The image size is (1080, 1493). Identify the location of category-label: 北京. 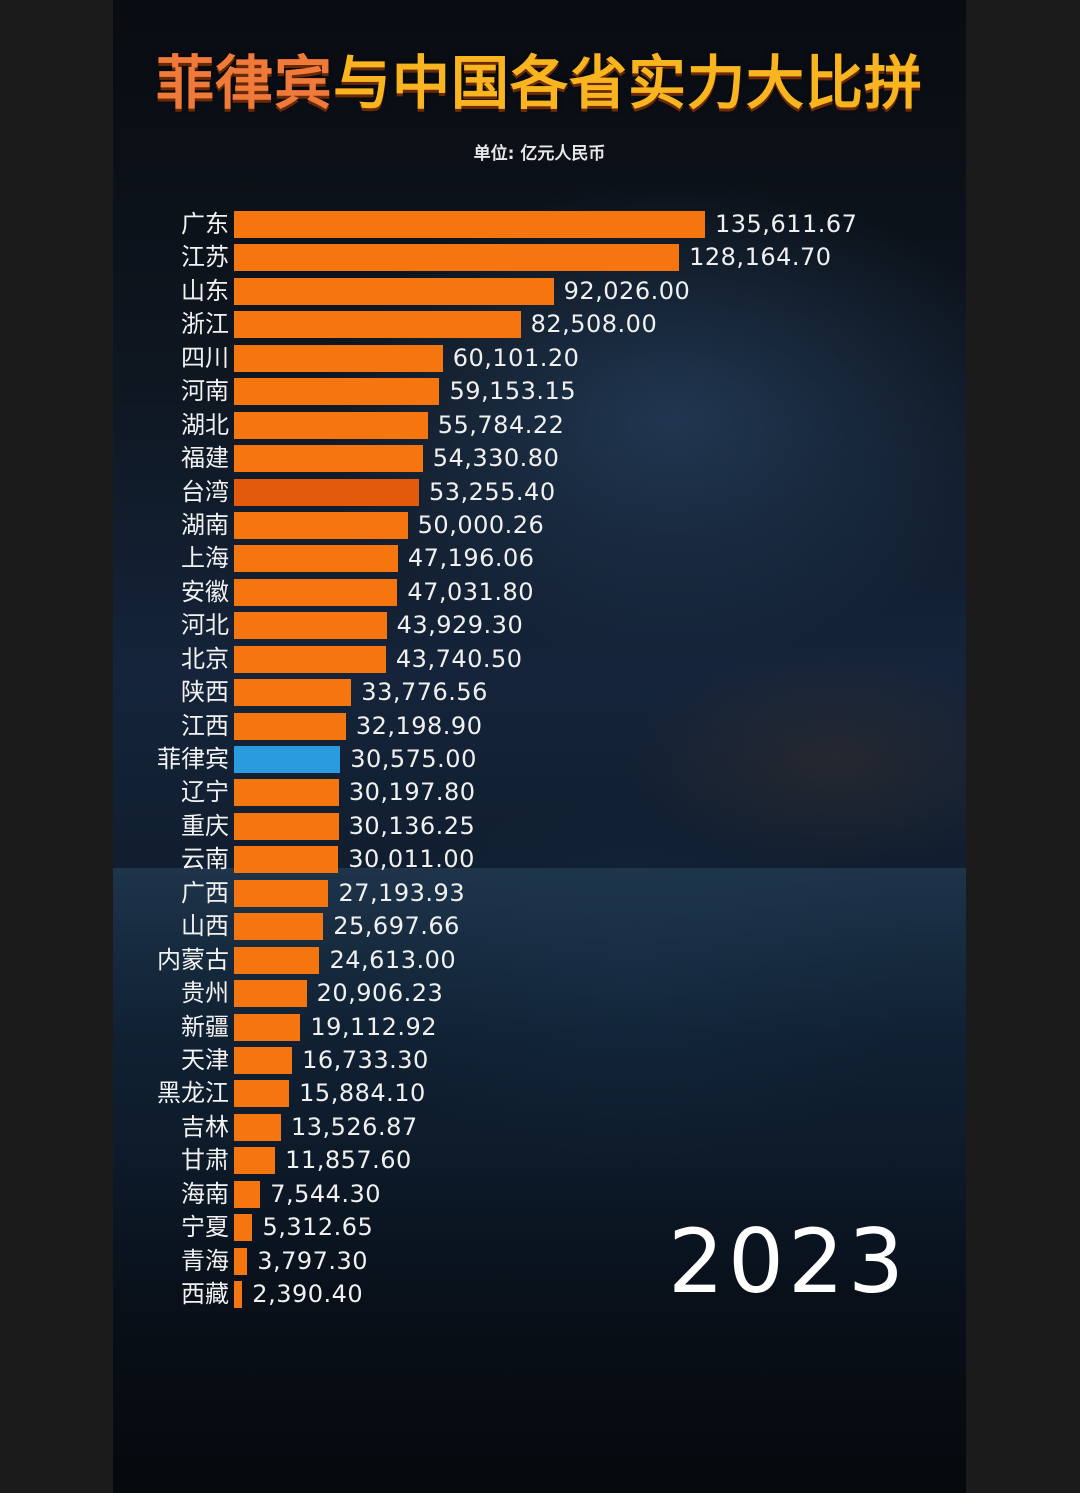
(205, 658).